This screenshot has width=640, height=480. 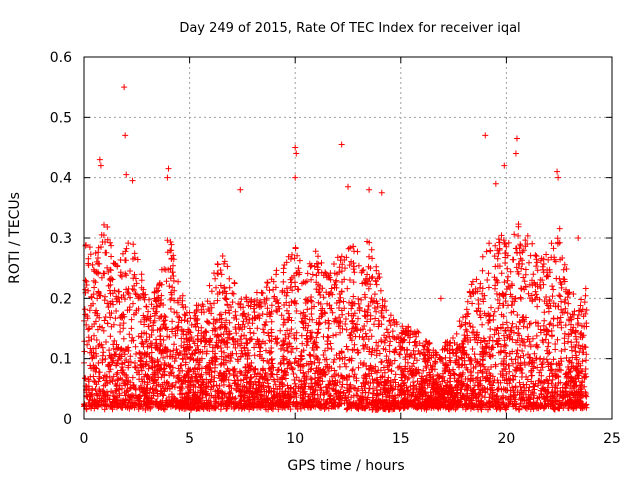 I want to click on x-tick-label: 25, so click(x=612, y=439).